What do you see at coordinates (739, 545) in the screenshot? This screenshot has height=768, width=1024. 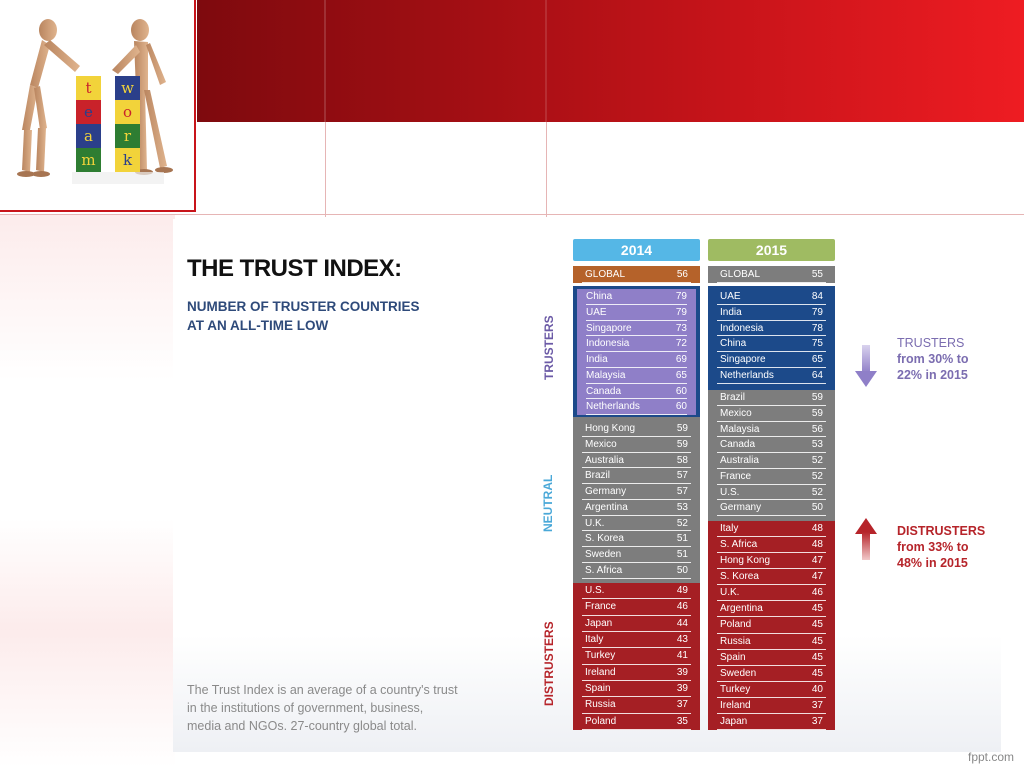 I see `country-name: S. Africa` at bounding box center [739, 545].